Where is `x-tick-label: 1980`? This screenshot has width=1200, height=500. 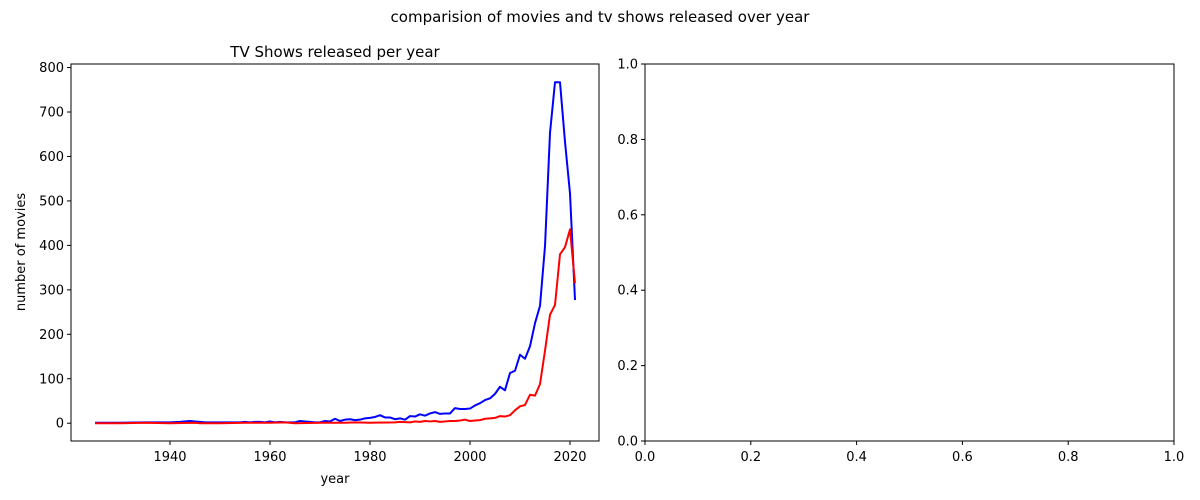
x-tick-label: 1980 is located at coordinates (369, 457).